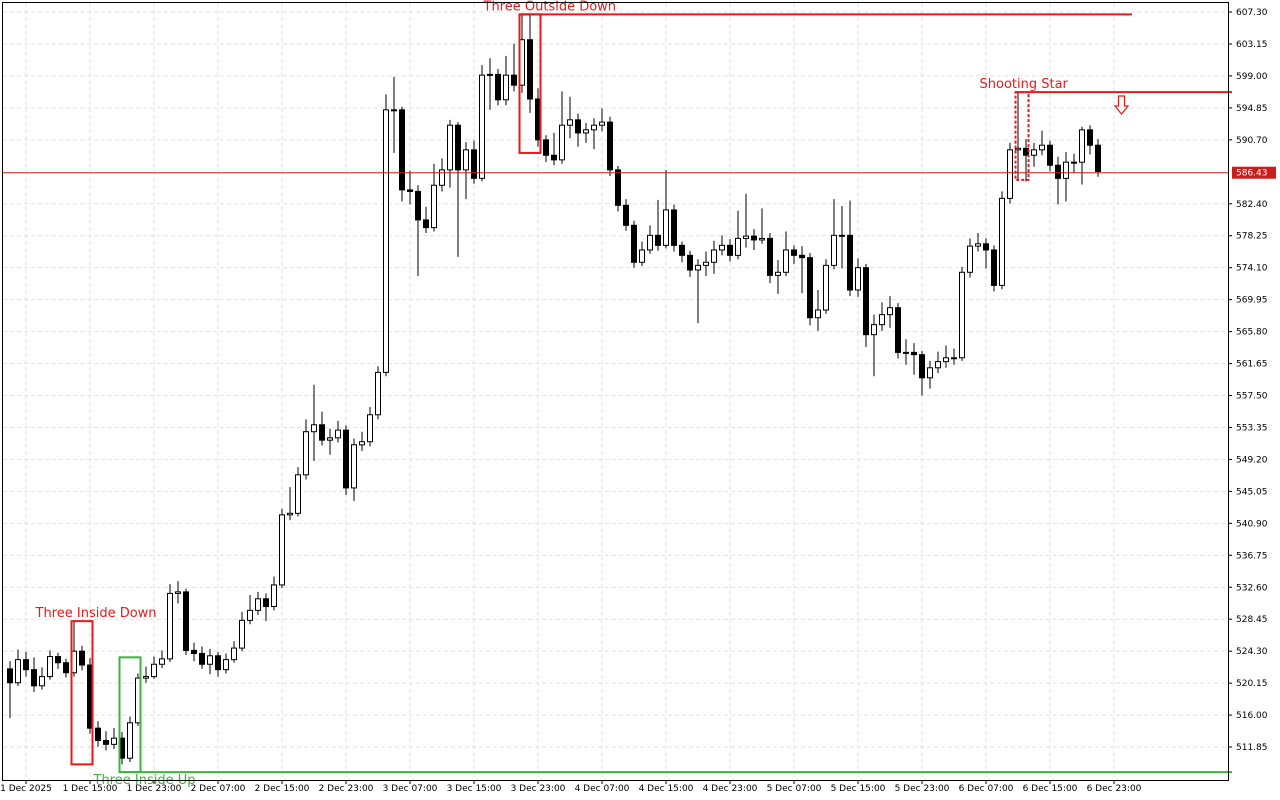 The height and width of the screenshot is (800, 1280). Describe the element at coordinates (1252, 333) in the screenshot. I see `y-tick-label: 565.80` at that location.